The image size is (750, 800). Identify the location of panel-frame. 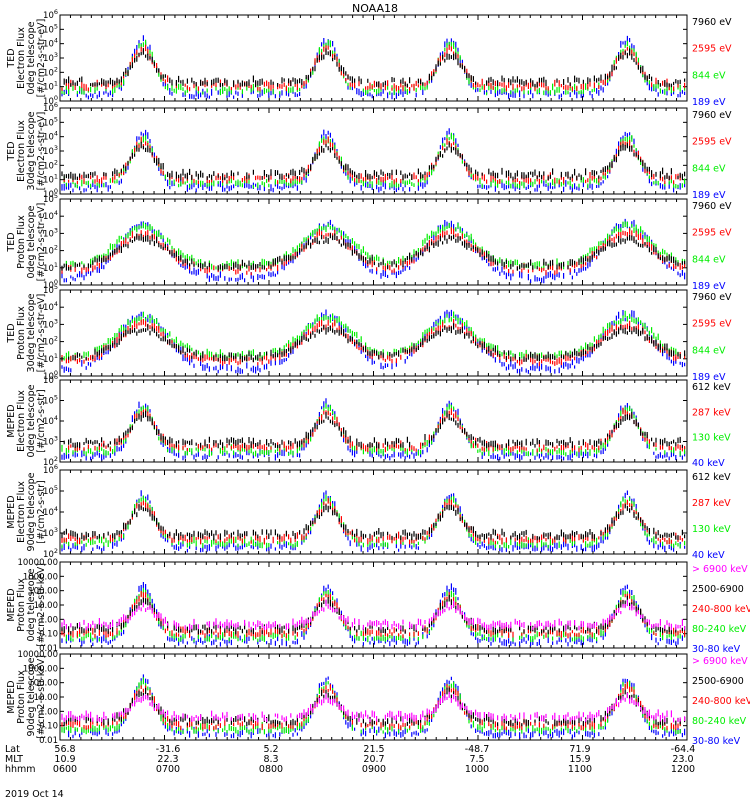
(373, 151).